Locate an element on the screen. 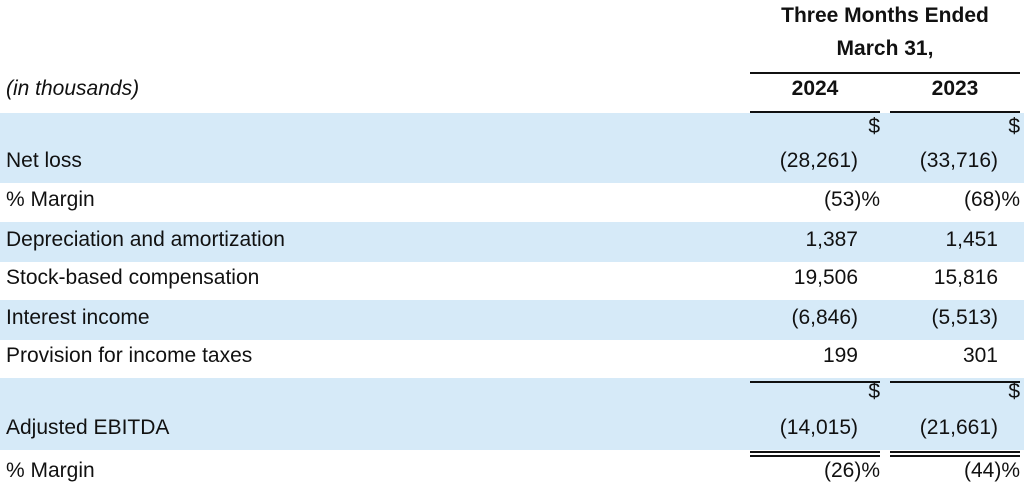  column-header: 2024 is located at coordinates (815, 88).